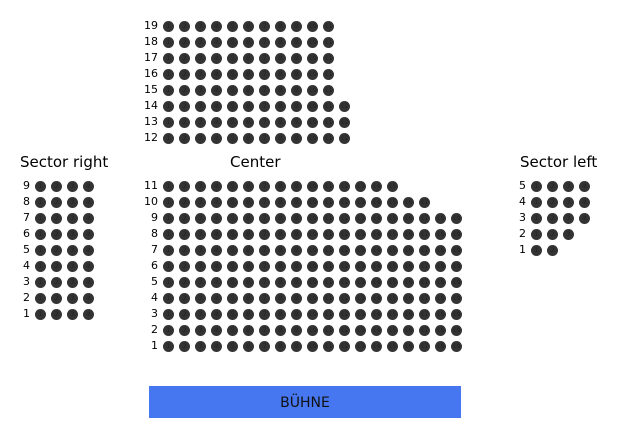 This screenshot has height=440, width=620. I want to click on seat: 17, so click(424, 314).